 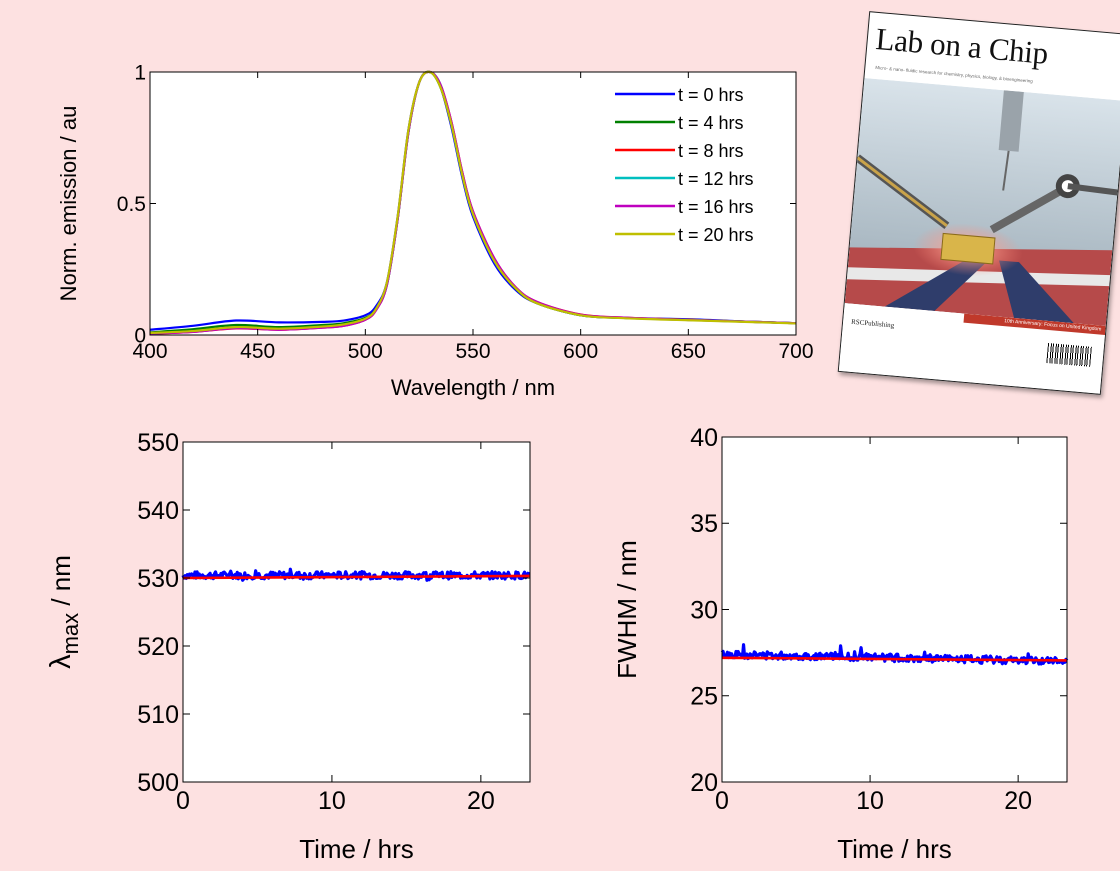 What do you see at coordinates (68, 204) in the screenshot?
I see `y-axis-label: Norm. emission / au` at bounding box center [68, 204].